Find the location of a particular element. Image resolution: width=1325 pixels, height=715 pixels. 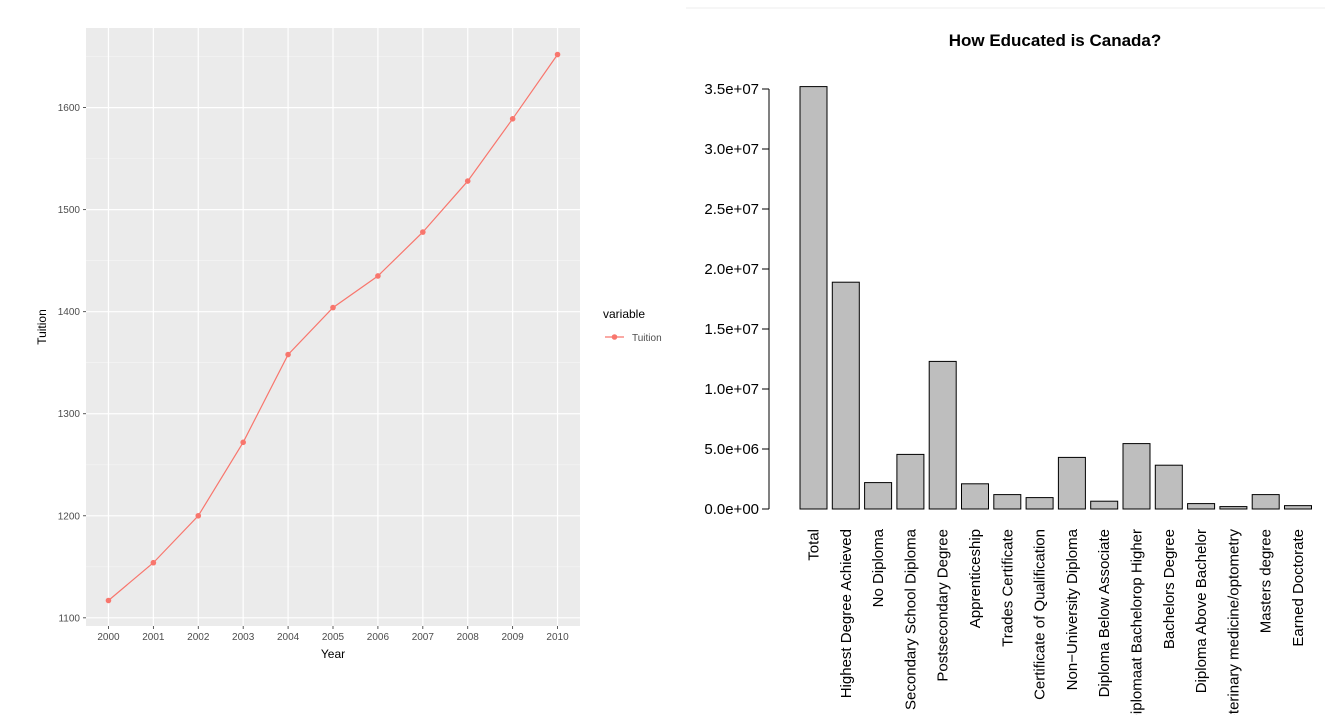

category-label: Diploma Below Associate is located at coordinates (1104, 613).